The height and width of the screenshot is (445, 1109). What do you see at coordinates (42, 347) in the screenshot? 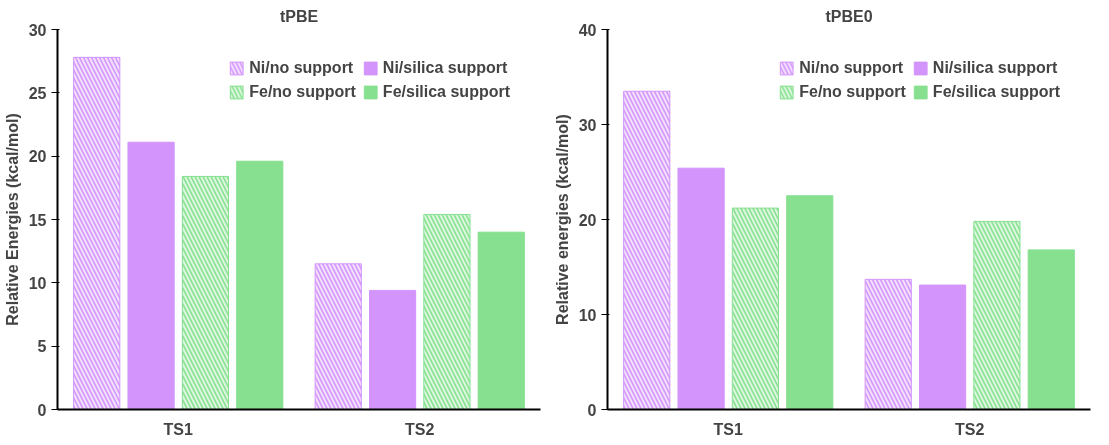
I see `y-tick-label: 5` at bounding box center [42, 347].